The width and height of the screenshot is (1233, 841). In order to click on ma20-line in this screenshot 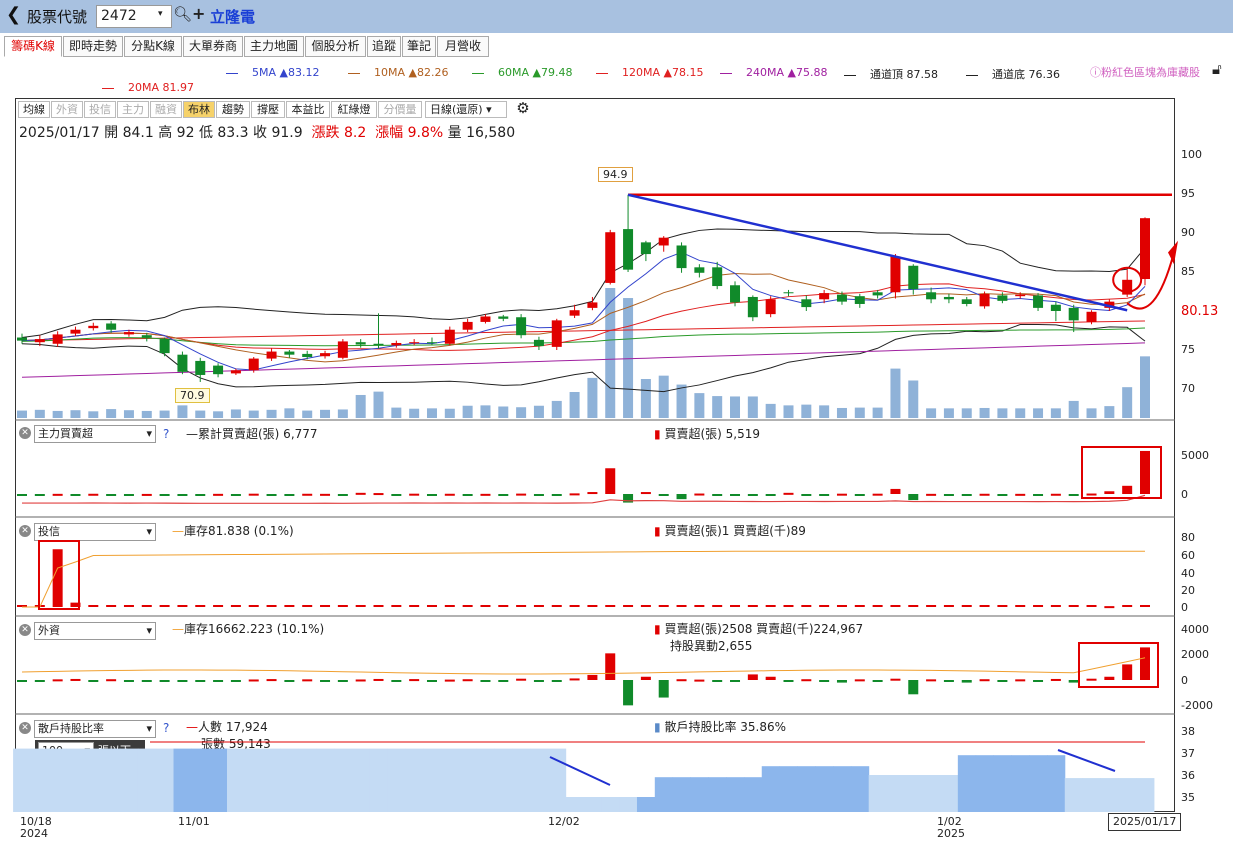, I will do `click(583, 317)`.